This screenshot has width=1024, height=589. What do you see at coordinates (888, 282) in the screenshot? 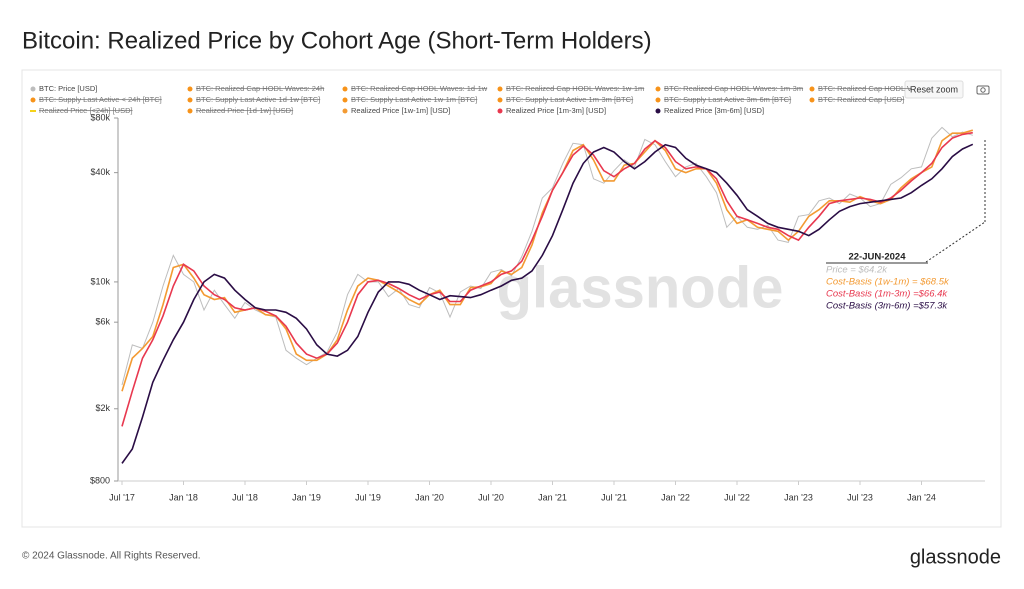
I see `annotation-line: Cost-Basis (1w-1m) = $68.5k` at bounding box center [888, 282].